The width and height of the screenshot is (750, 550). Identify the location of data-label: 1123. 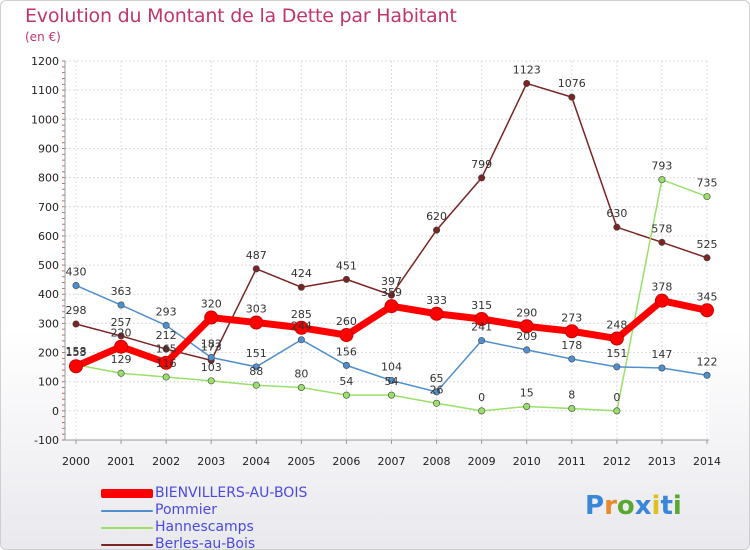
(527, 69).